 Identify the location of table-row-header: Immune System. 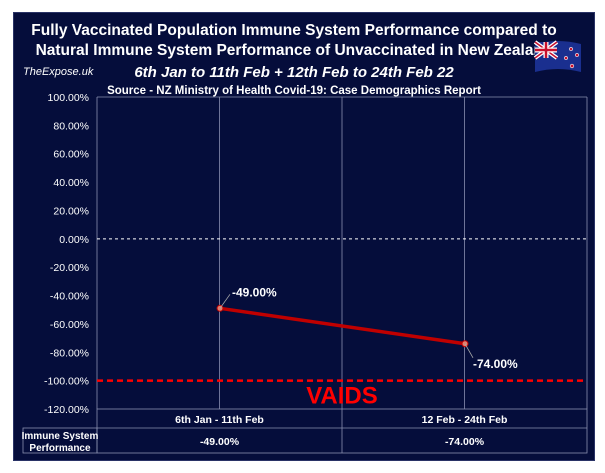
(60, 436).